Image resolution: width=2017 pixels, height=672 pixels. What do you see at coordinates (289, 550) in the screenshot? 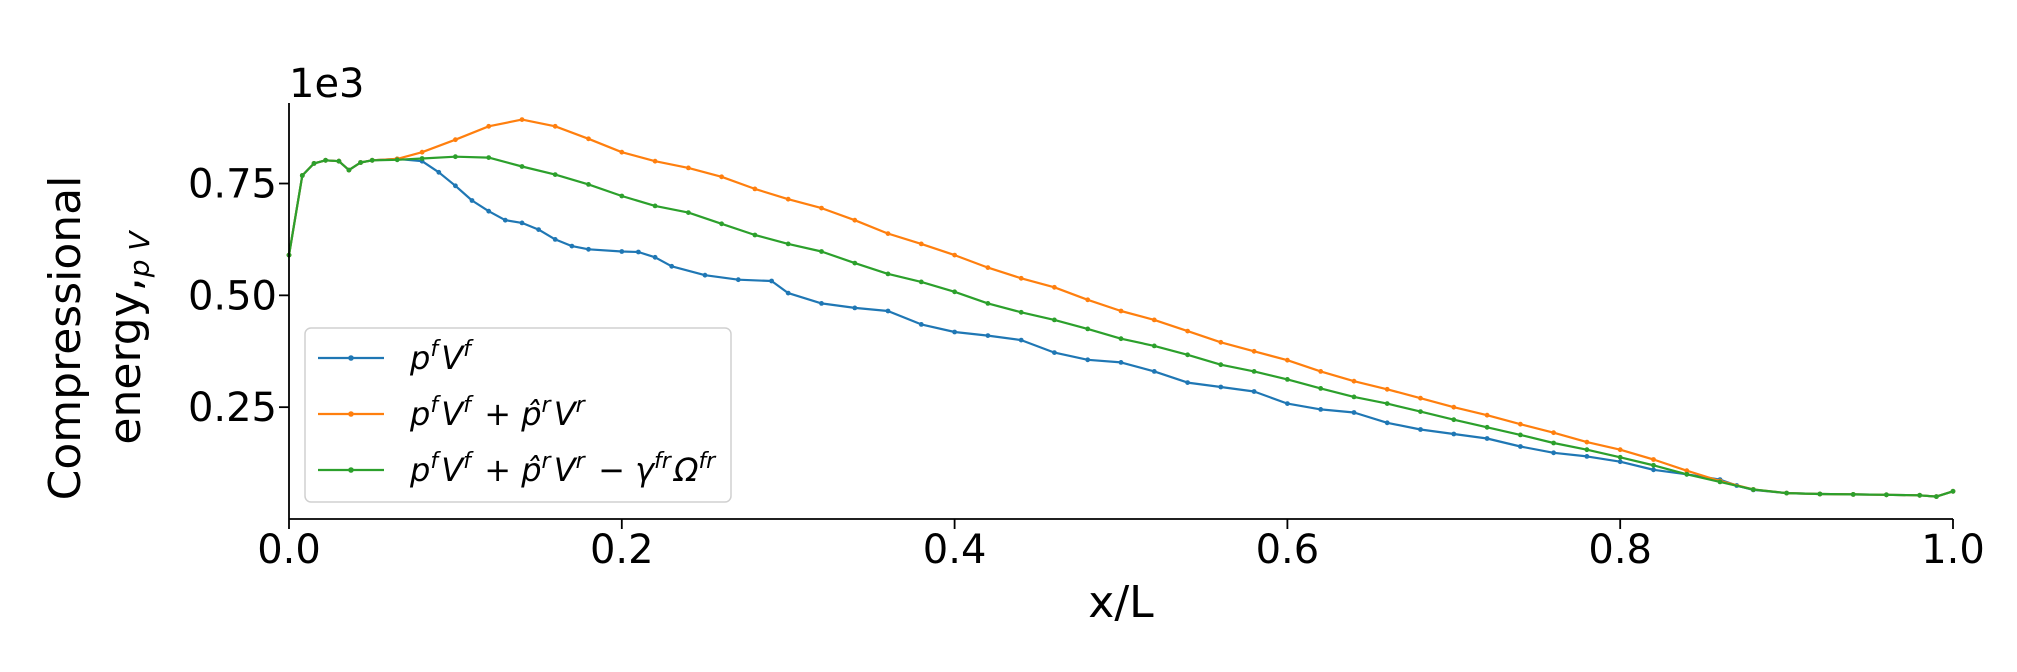
I see `x-tick-label: 0.0` at bounding box center [289, 550].